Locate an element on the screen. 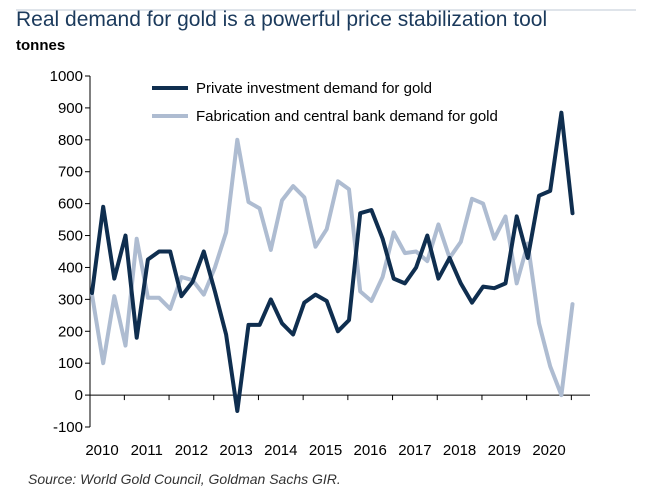  x-tick-label: 2012 is located at coordinates (191, 450).